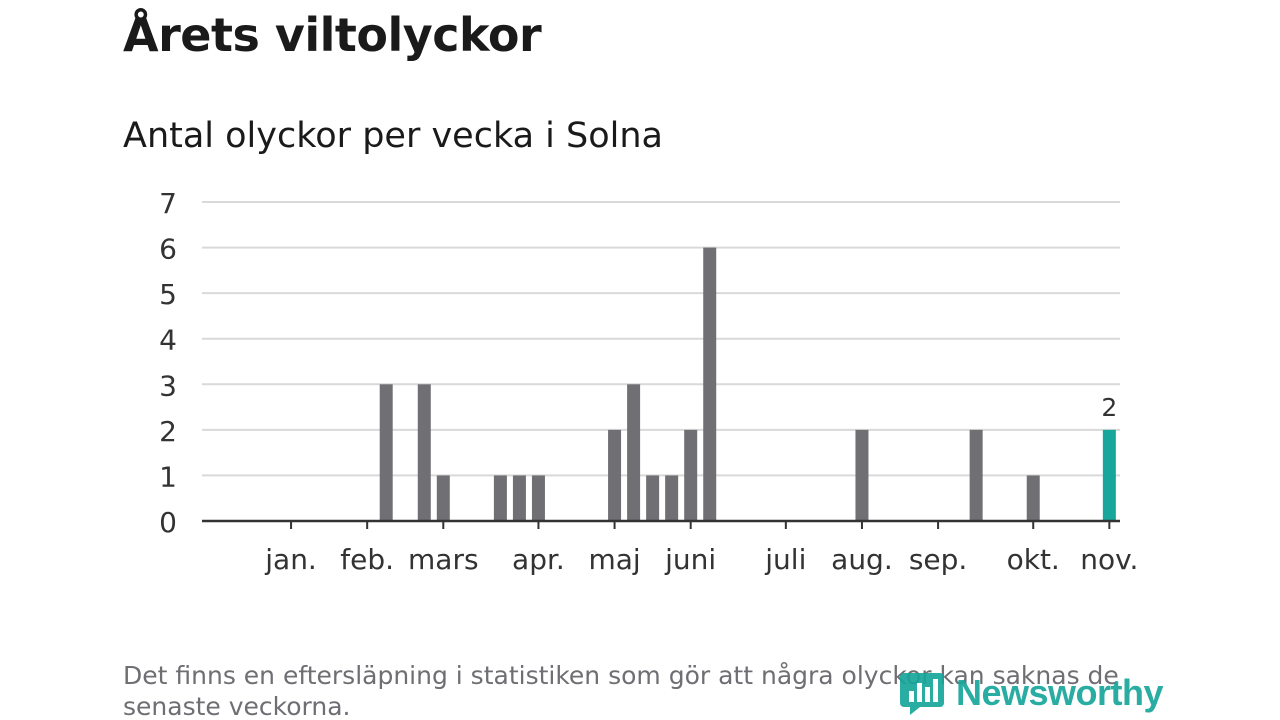  Describe the element at coordinates (168, 522) in the screenshot. I see `y-tick-label-0: 0` at that location.